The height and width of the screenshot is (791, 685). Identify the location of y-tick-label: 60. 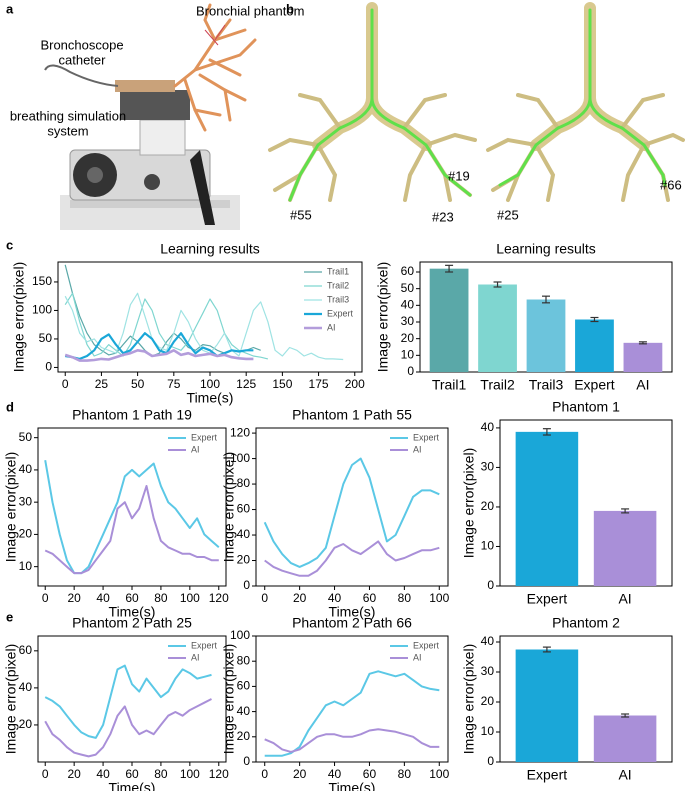
(244, 509).